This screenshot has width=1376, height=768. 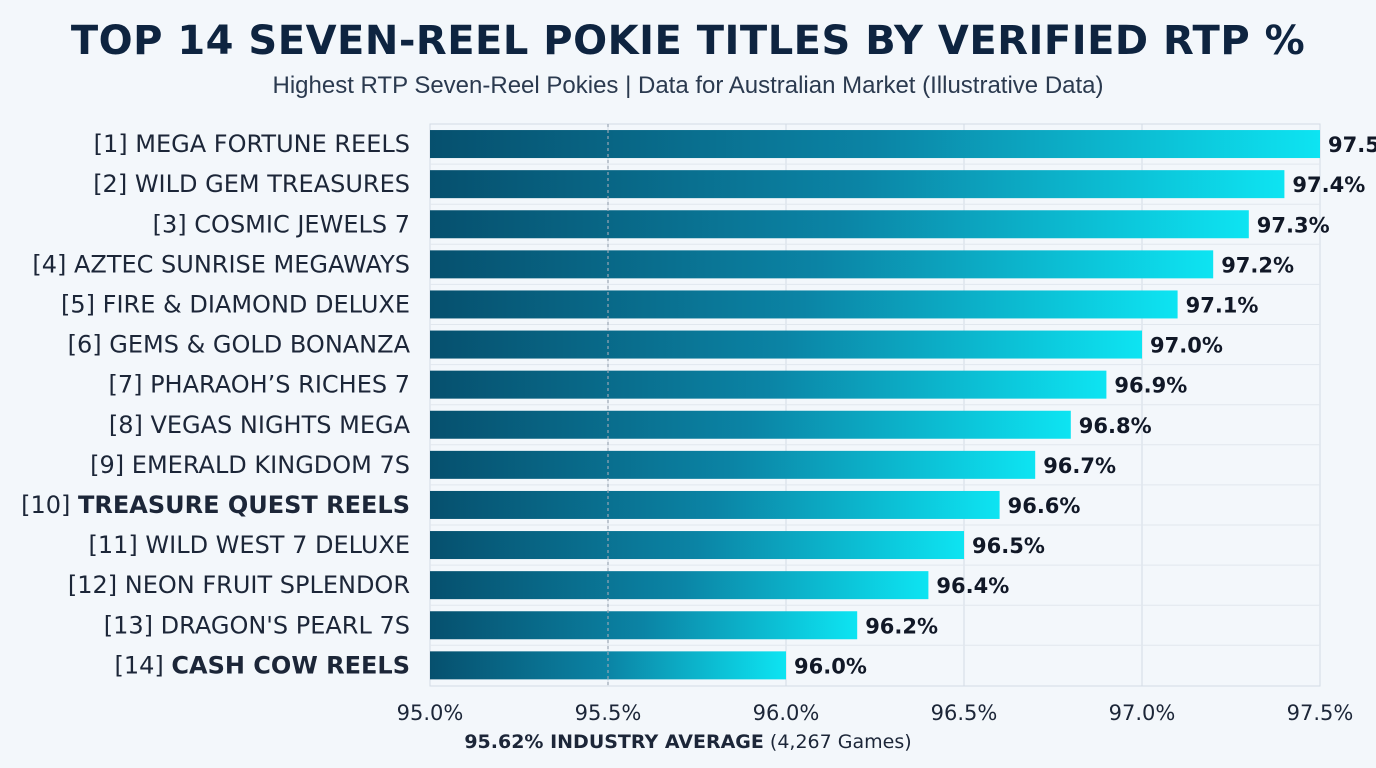 What do you see at coordinates (272, 144) in the screenshot?
I see `category-name: MEGA FORTUNE REELS` at bounding box center [272, 144].